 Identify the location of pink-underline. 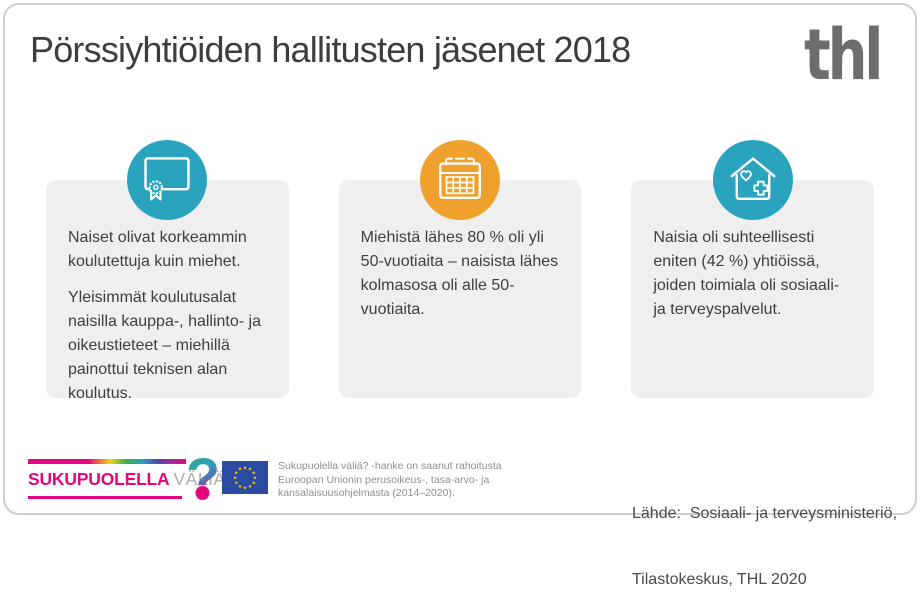
(105, 497).